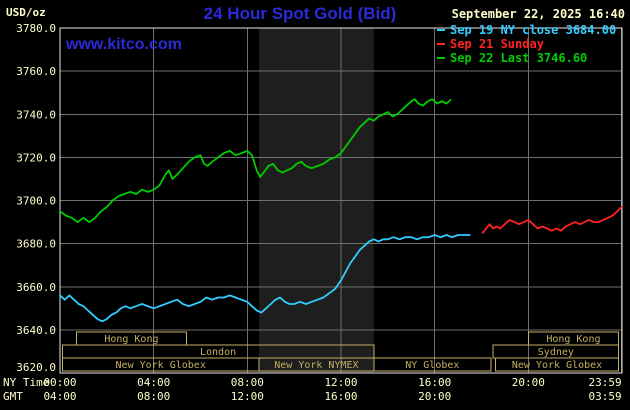  What do you see at coordinates (36, 244) in the screenshot?
I see `y-tick-label: 3680.0` at bounding box center [36, 244].